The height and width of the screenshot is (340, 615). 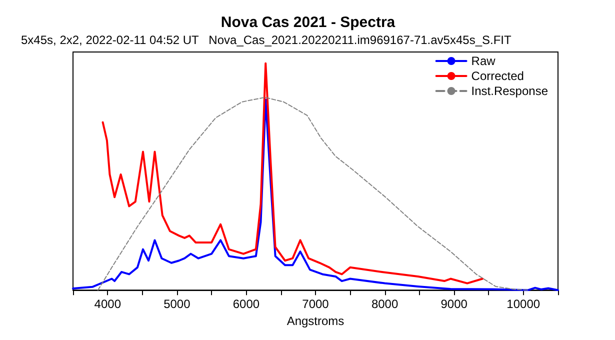 I want to click on x-tick-label: 6000, so click(x=246, y=304).